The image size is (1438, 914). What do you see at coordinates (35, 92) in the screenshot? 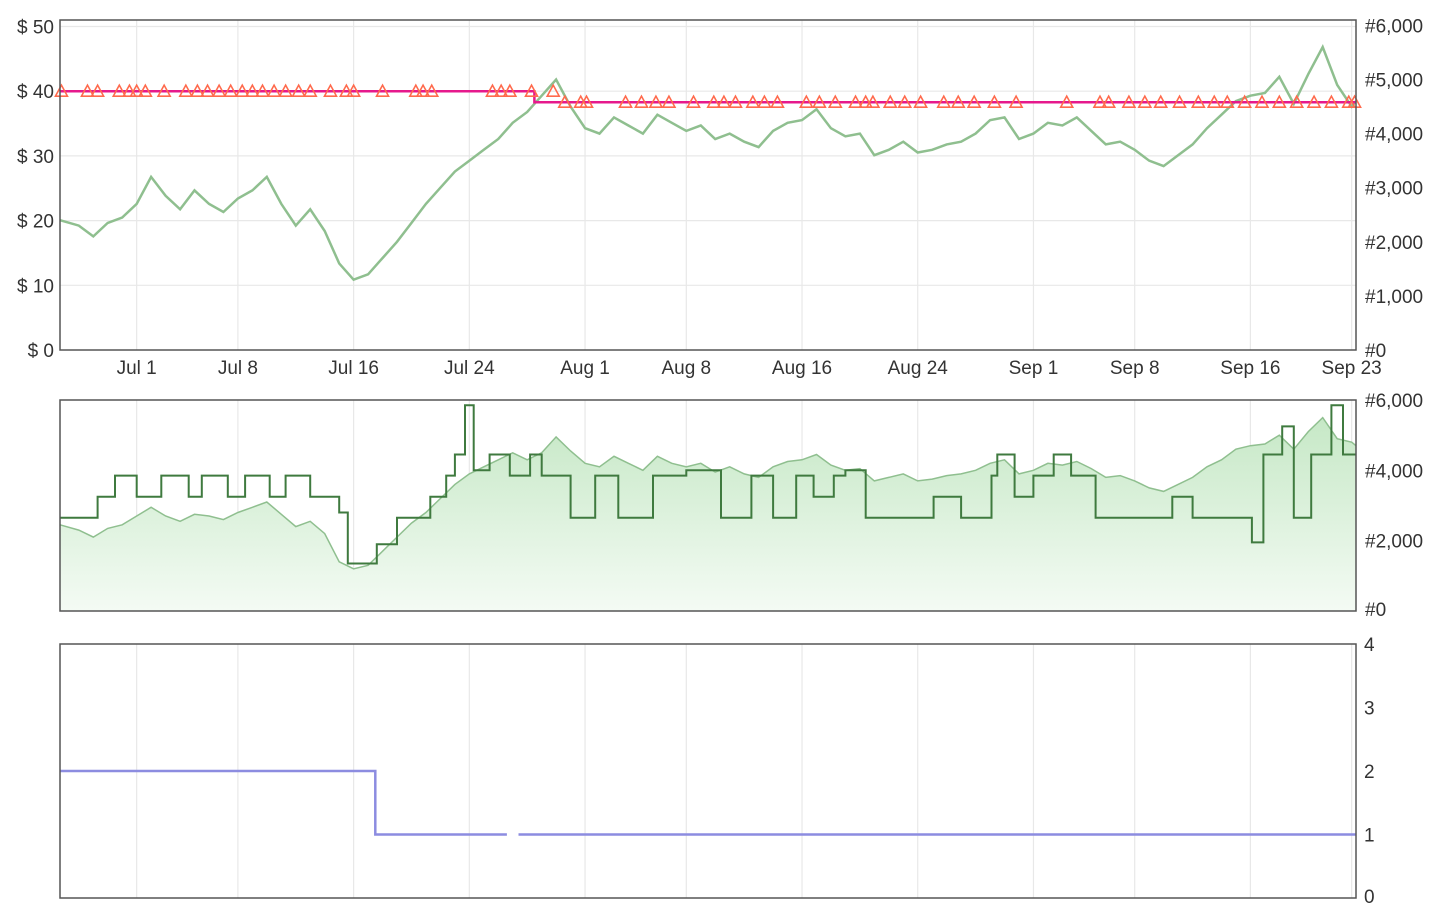
I see `price-tick-label: $ 40` at bounding box center [35, 92].